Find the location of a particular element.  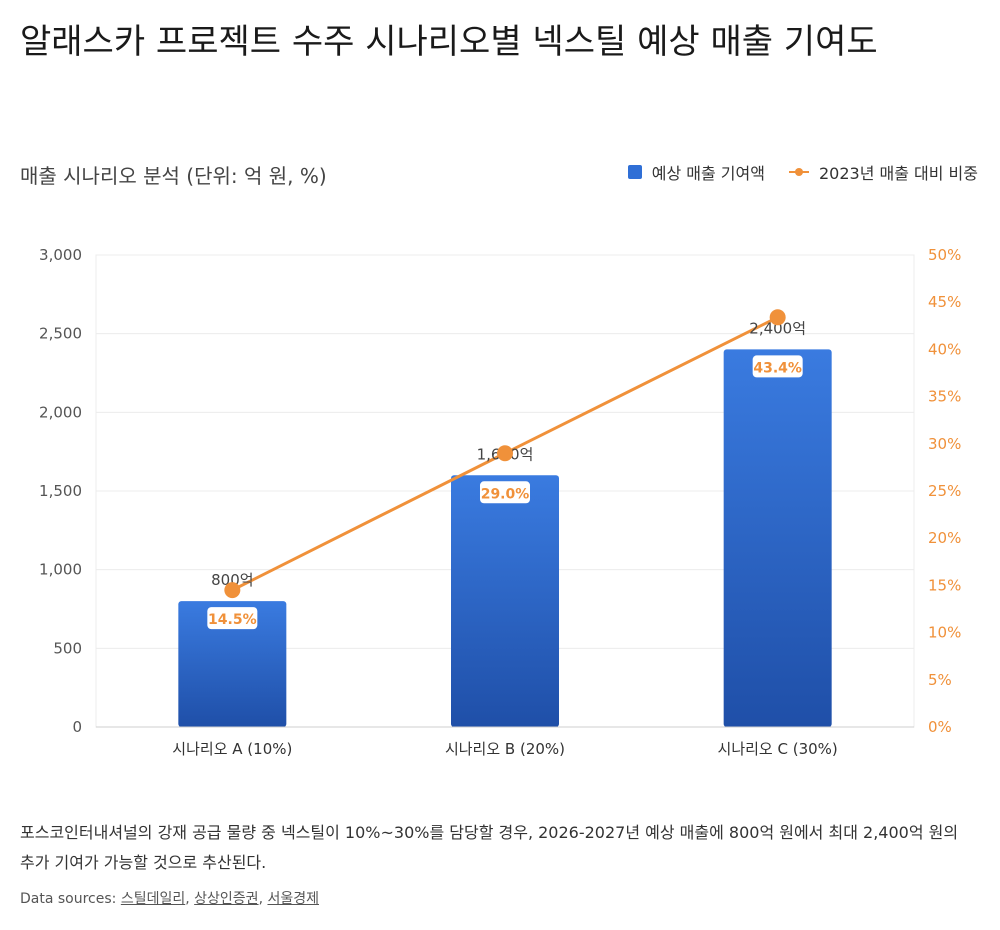

y-left-tick-label: 1,500 is located at coordinates (60, 491).